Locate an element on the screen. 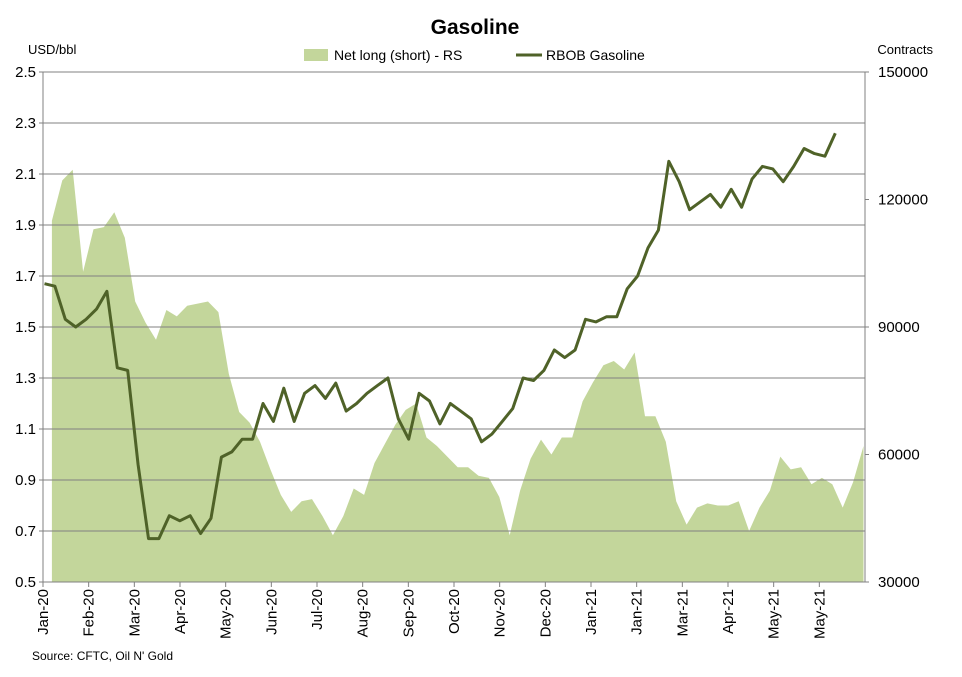 This screenshot has height=677, width=962. x-tick-label: Apr-20 is located at coordinates (180, 611).